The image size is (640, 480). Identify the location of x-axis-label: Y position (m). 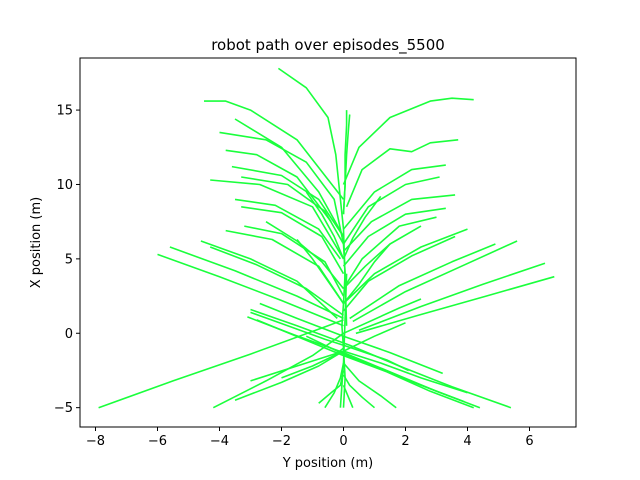
(328, 463).